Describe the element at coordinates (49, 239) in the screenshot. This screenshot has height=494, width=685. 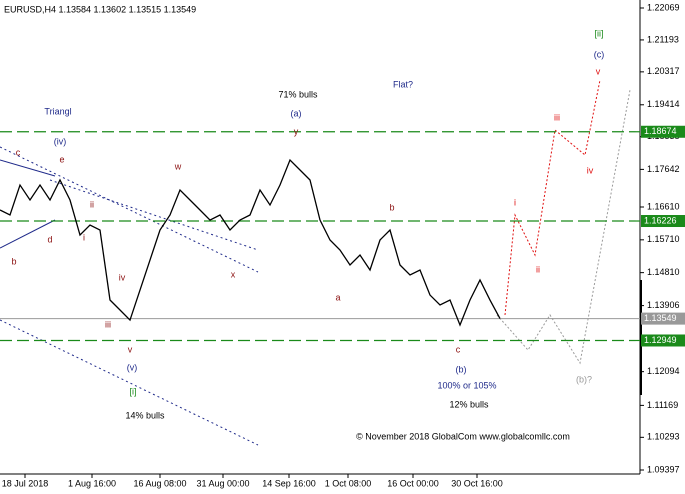
I see `wave-label: d` at that location.